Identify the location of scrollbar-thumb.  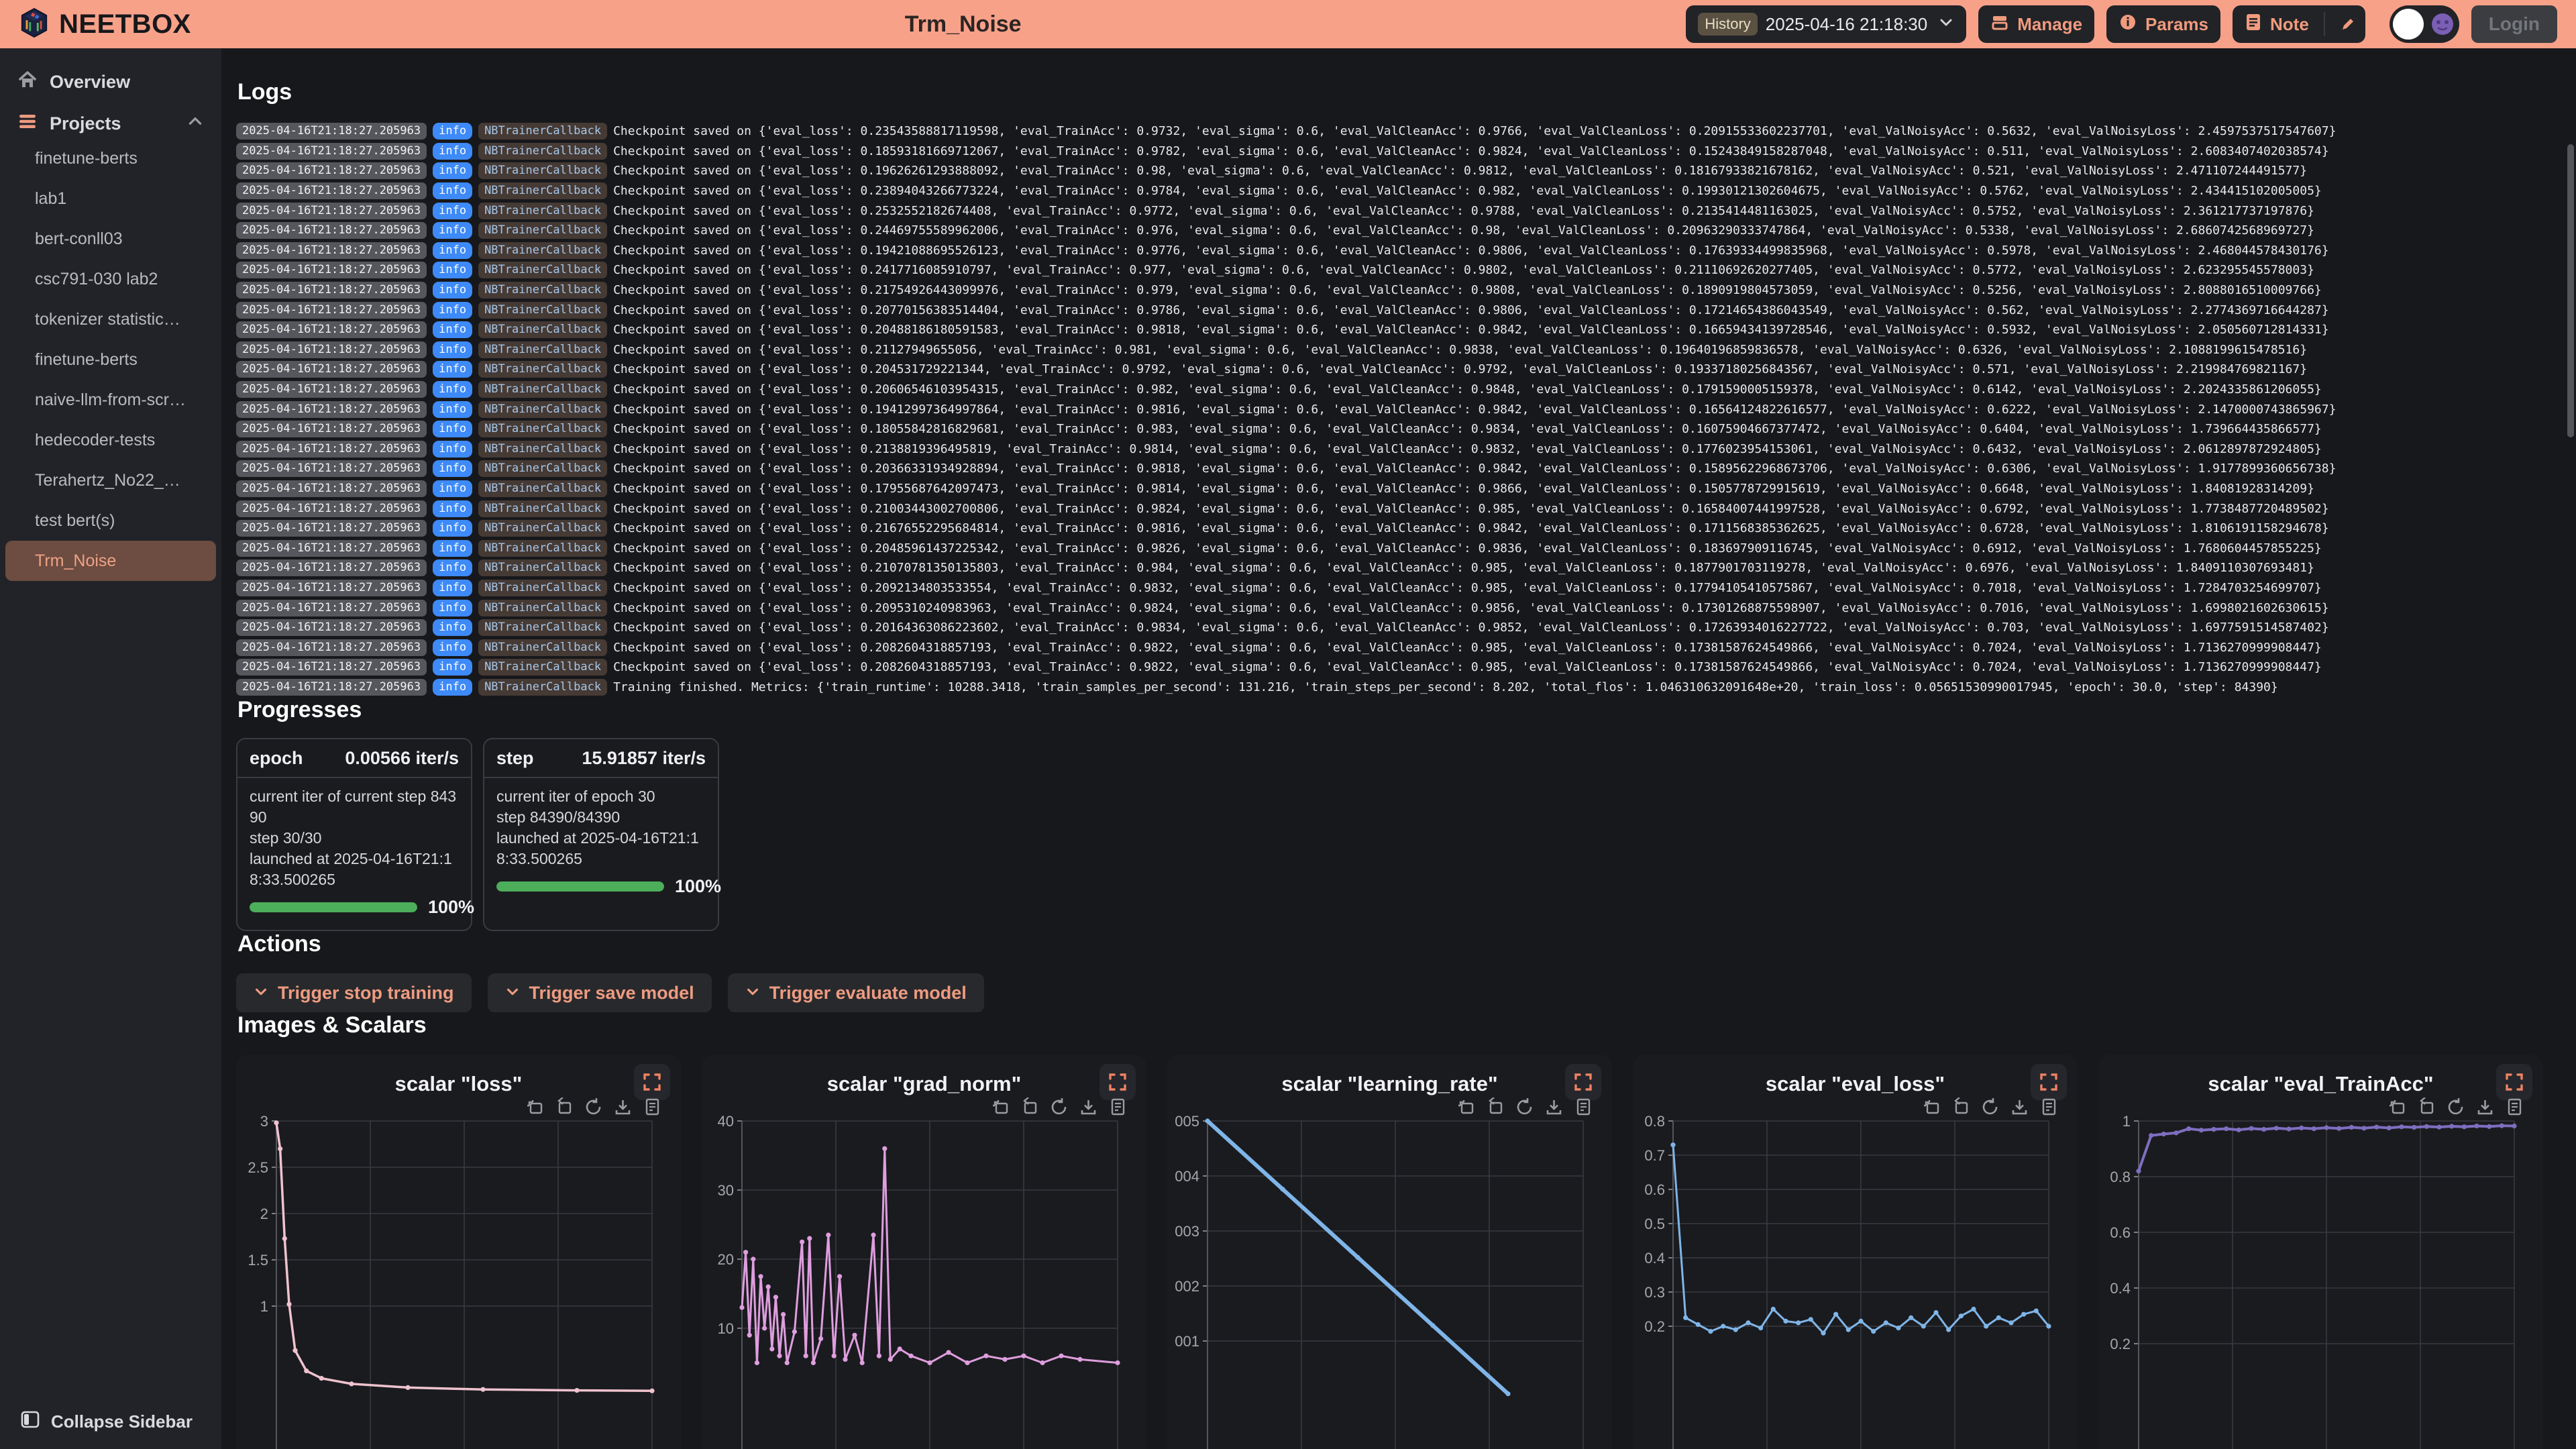
(2570, 290).